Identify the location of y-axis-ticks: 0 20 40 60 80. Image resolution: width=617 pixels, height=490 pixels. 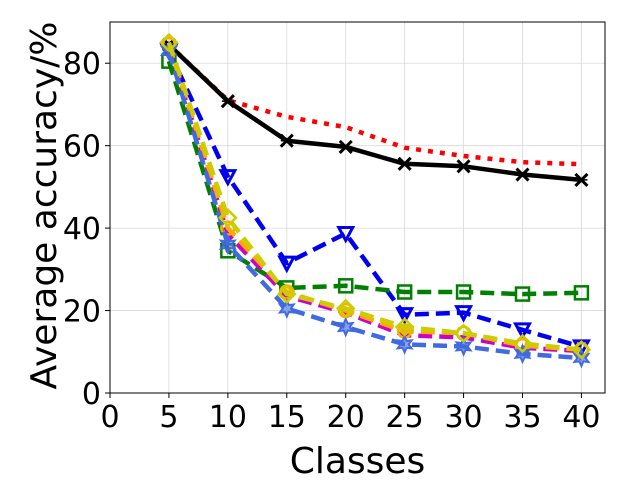
(86, 229).